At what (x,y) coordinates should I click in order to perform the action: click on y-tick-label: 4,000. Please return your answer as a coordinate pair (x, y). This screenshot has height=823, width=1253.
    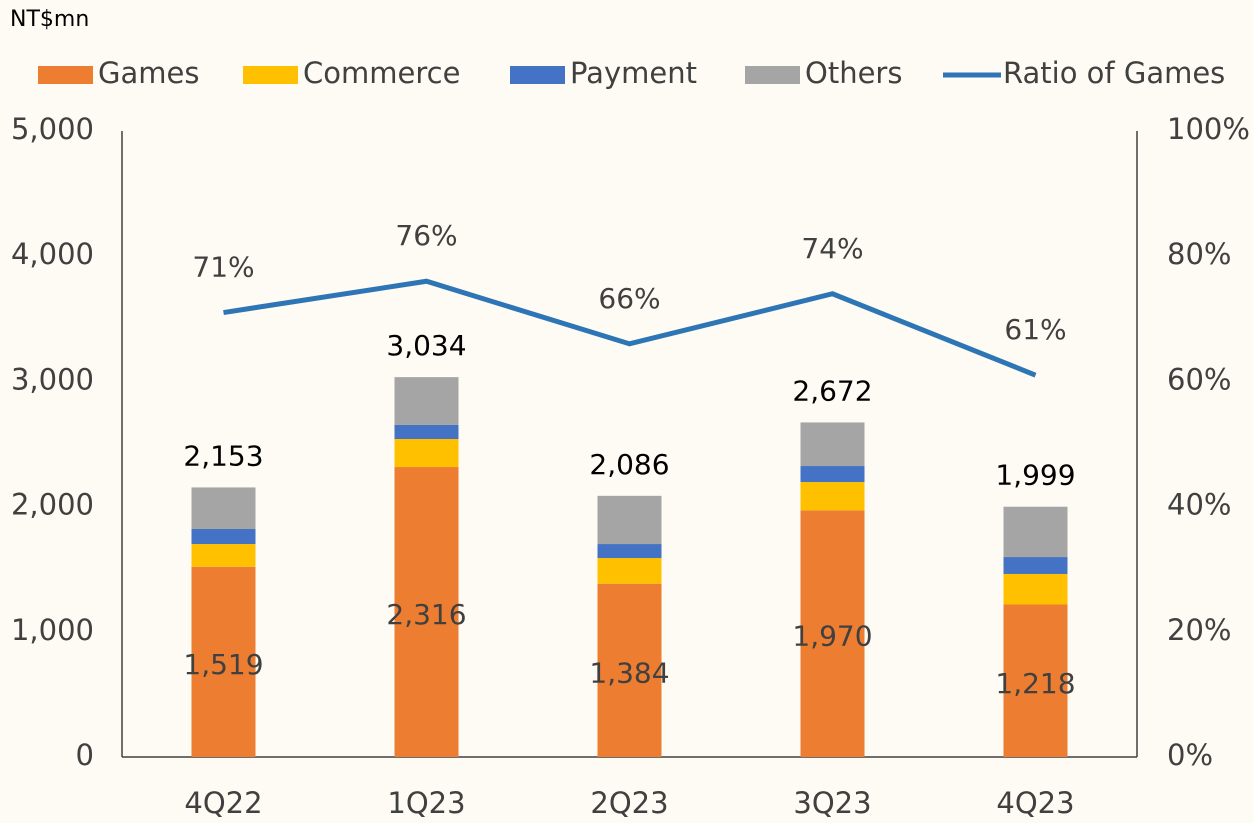
    Looking at the image, I should click on (52, 254).